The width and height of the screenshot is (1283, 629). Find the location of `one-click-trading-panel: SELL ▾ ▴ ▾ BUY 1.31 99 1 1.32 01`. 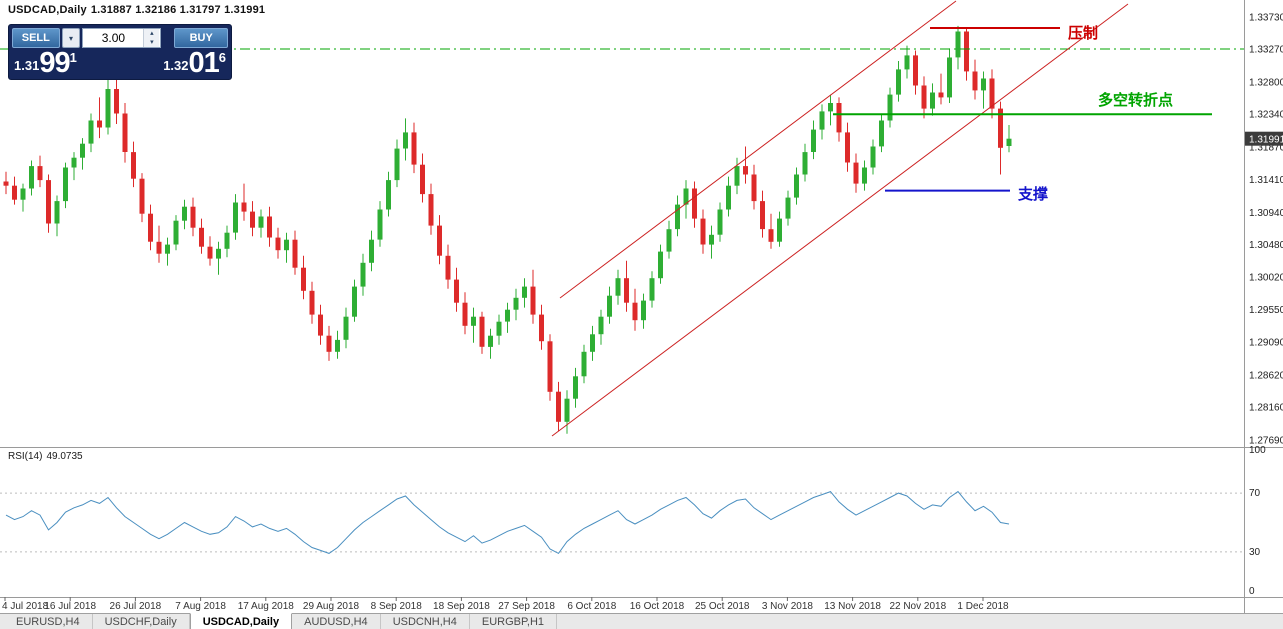

one-click-trading-panel: SELL ▾ ▴ ▾ BUY 1.31 99 1 1.32 01 is located at coordinates (120, 52).